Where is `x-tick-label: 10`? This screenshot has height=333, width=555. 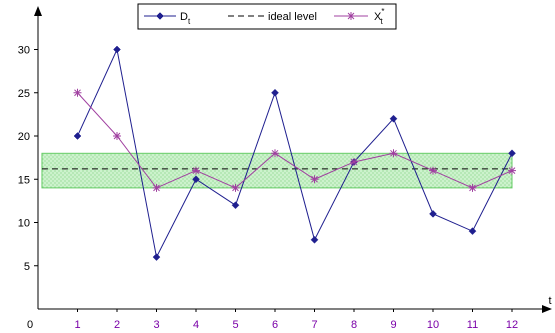 x-tick-label: 10 is located at coordinates (433, 325).